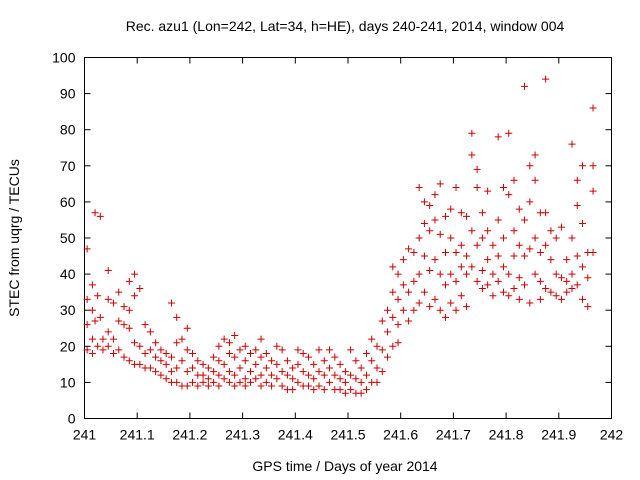 The width and height of the screenshot is (640, 480). What do you see at coordinates (189, 435) in the screenshot?
I see `x-tick-label: 241.2` at bounding box center [189, 435].